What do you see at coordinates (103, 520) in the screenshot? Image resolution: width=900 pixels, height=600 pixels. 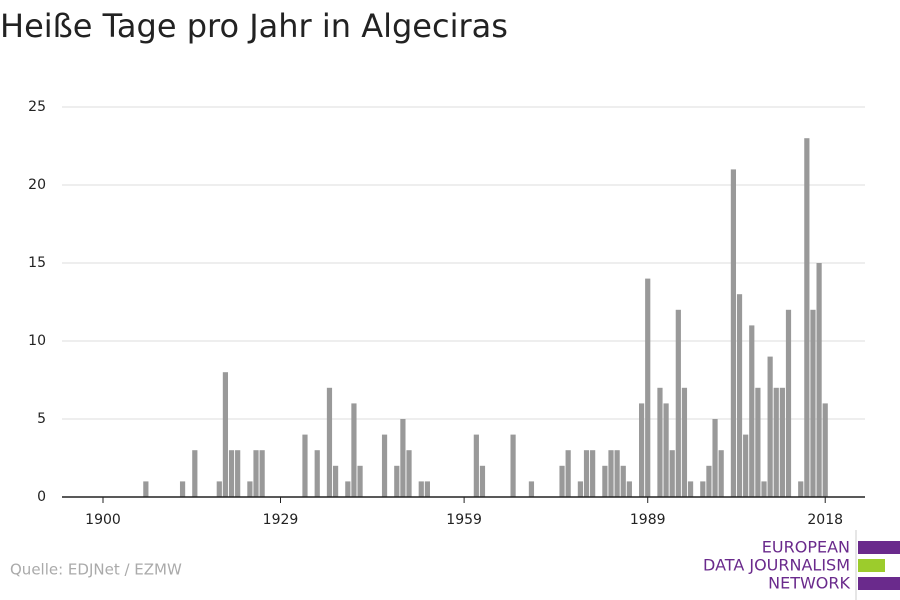 I see `x-tick-label: 1900` at bounding box center [103, 520].